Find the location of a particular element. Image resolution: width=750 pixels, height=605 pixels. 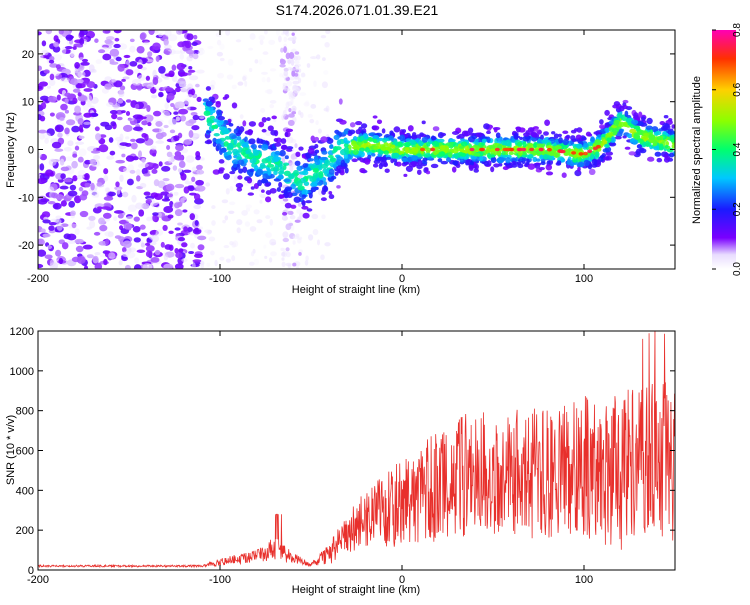

spectrogram-xtick-label: 0 is located at coordinates (402, 279).